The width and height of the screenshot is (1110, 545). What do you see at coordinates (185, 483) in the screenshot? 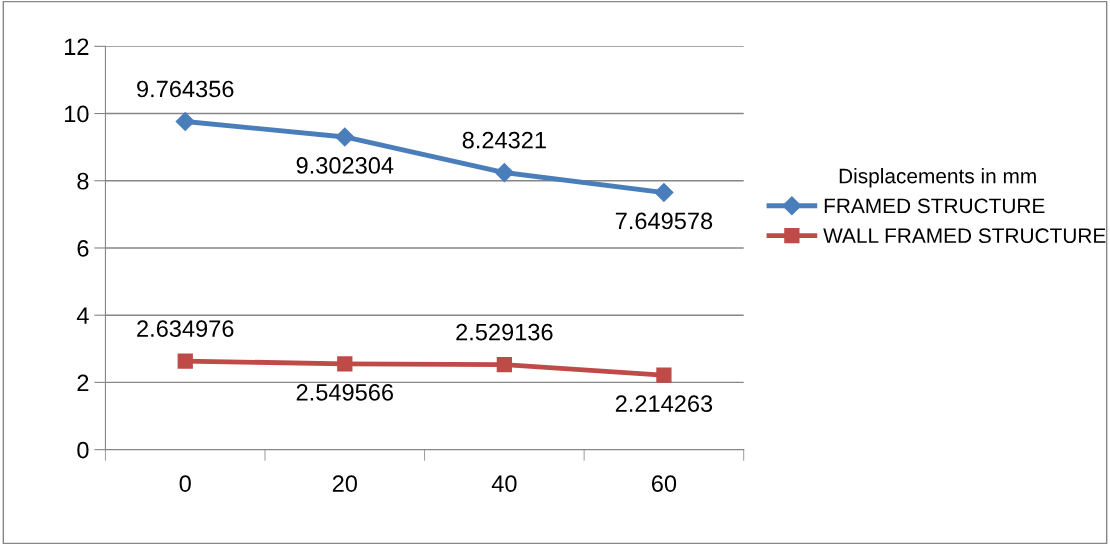
I see `x-tick-label: 0` at bounding box center [185, 483].